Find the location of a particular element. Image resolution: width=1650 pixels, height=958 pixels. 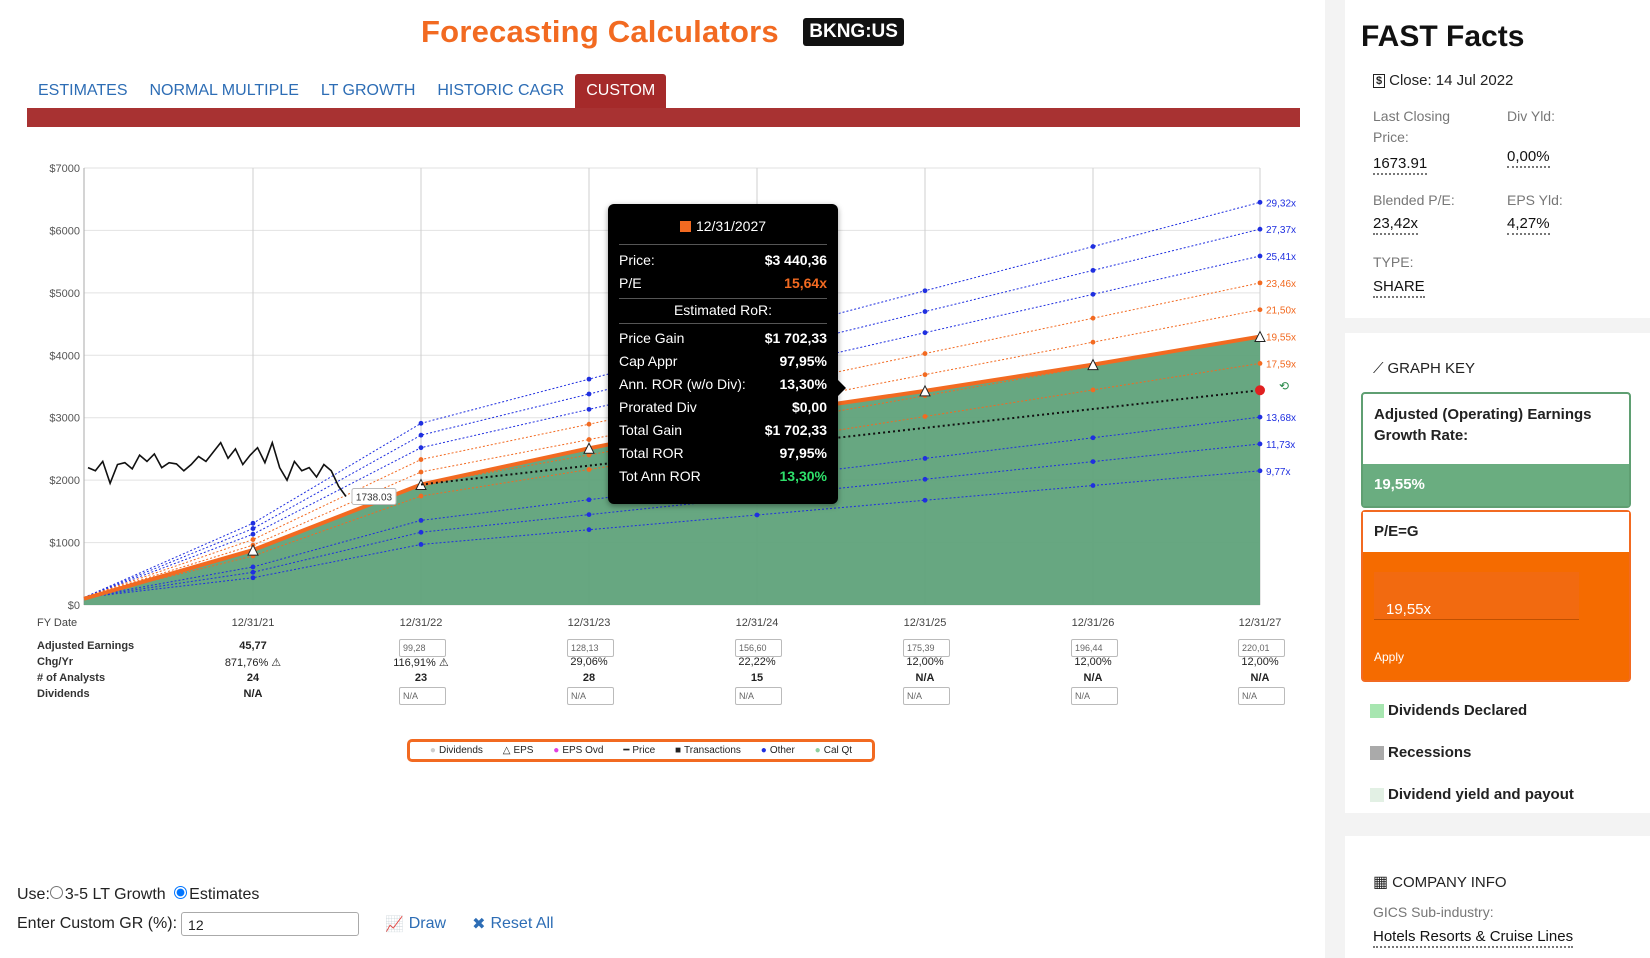

multiple-label: 27,37x is located at coordinates (1281, 230).